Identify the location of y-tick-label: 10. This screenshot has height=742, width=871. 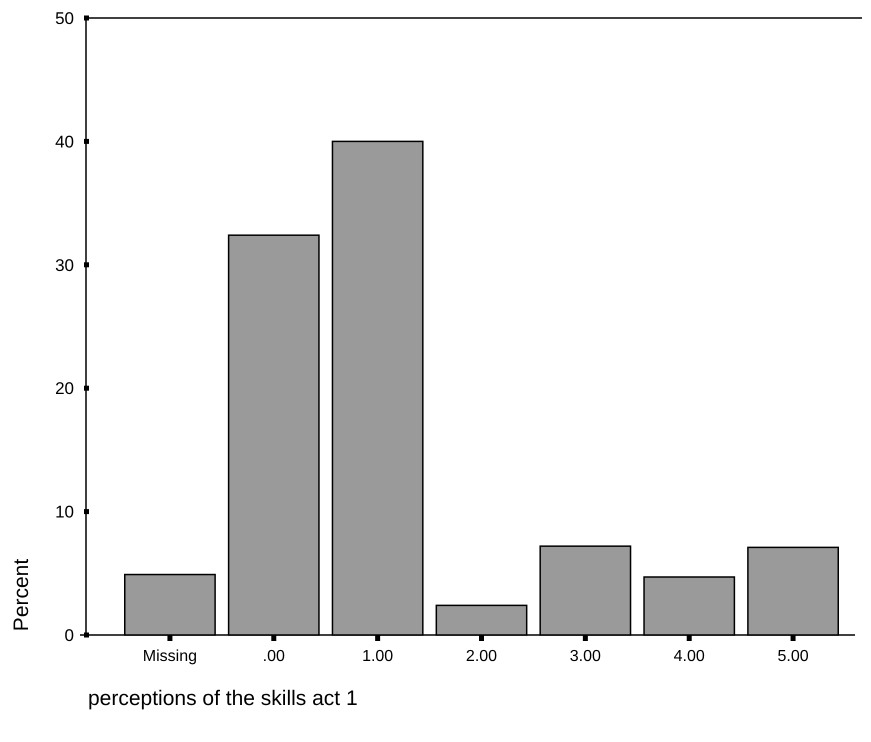
(64, 512).